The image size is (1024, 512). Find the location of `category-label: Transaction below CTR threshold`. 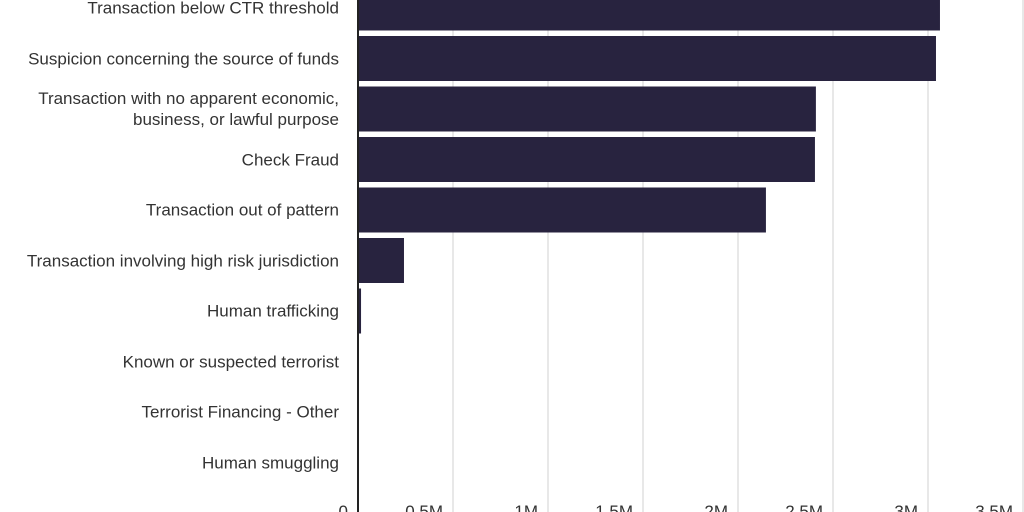

category-label: Transaction below CTR threshold is located at coordinates (213, 9).